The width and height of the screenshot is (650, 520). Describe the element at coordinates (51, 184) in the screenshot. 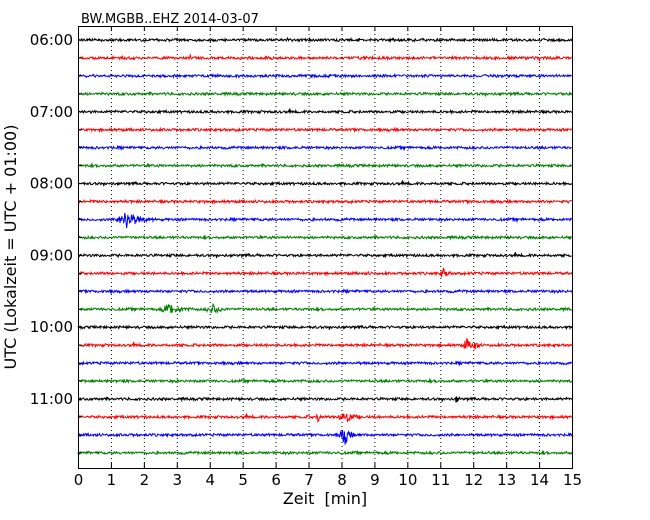

I see `y-tick-label: 08:00` at that location.